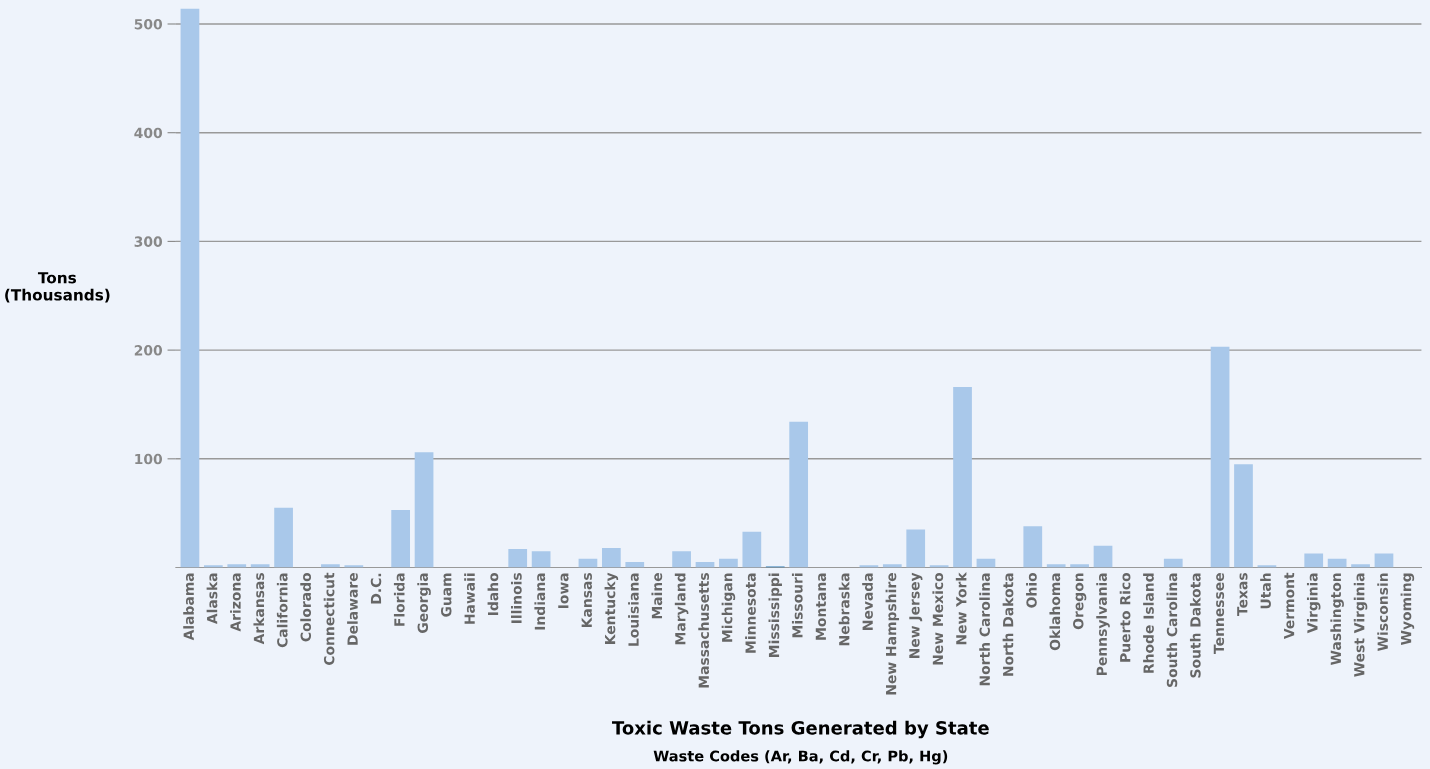 This screenshot has height=769, width=1430. What do you see at coordinates (961, 608) in the screenshot?
I see `x-tick-label: New York` at bounding box center [961, 608].